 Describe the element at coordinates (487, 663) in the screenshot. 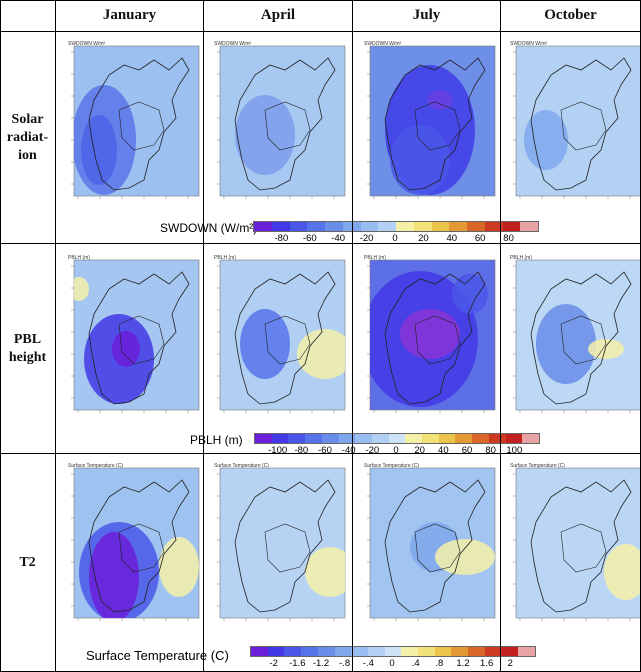

I see `colorbar-tick-label: 1.6` at that location.